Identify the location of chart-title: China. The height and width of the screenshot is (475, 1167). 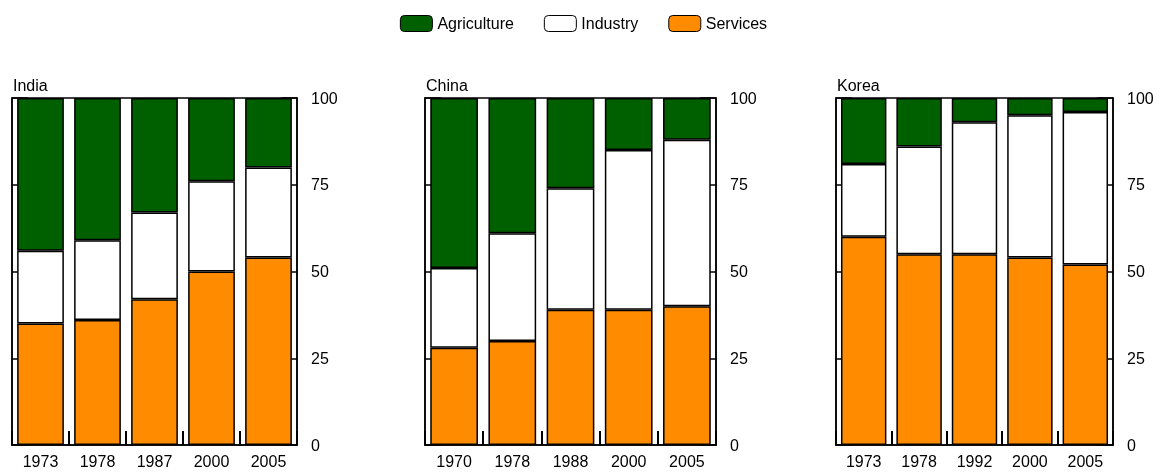
(447, 85).